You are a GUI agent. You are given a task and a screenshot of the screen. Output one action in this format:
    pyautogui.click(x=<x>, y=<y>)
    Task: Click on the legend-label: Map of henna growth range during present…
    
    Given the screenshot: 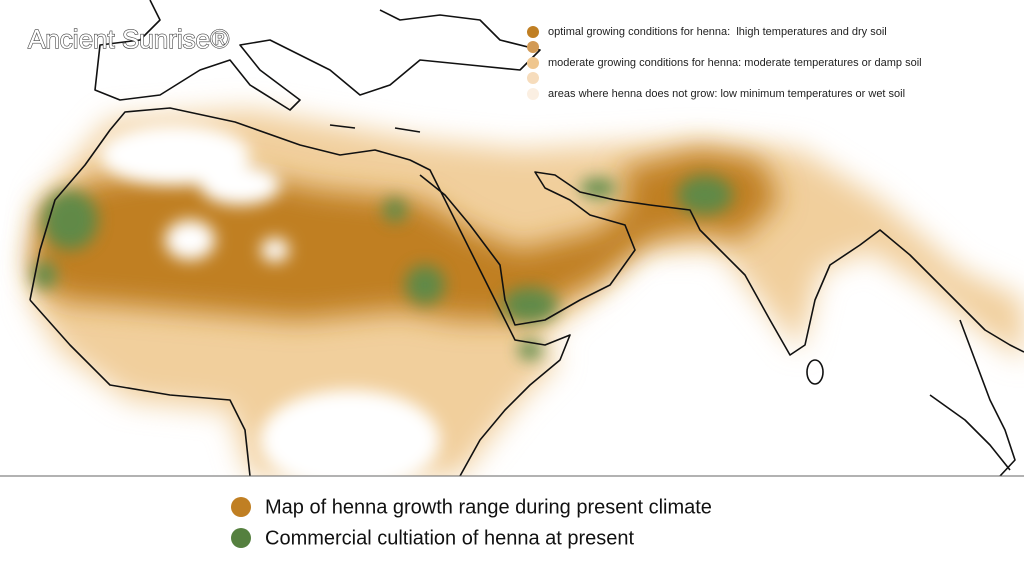 What is the action you would take?
    pyautogui.click(x=488, y=507)
    